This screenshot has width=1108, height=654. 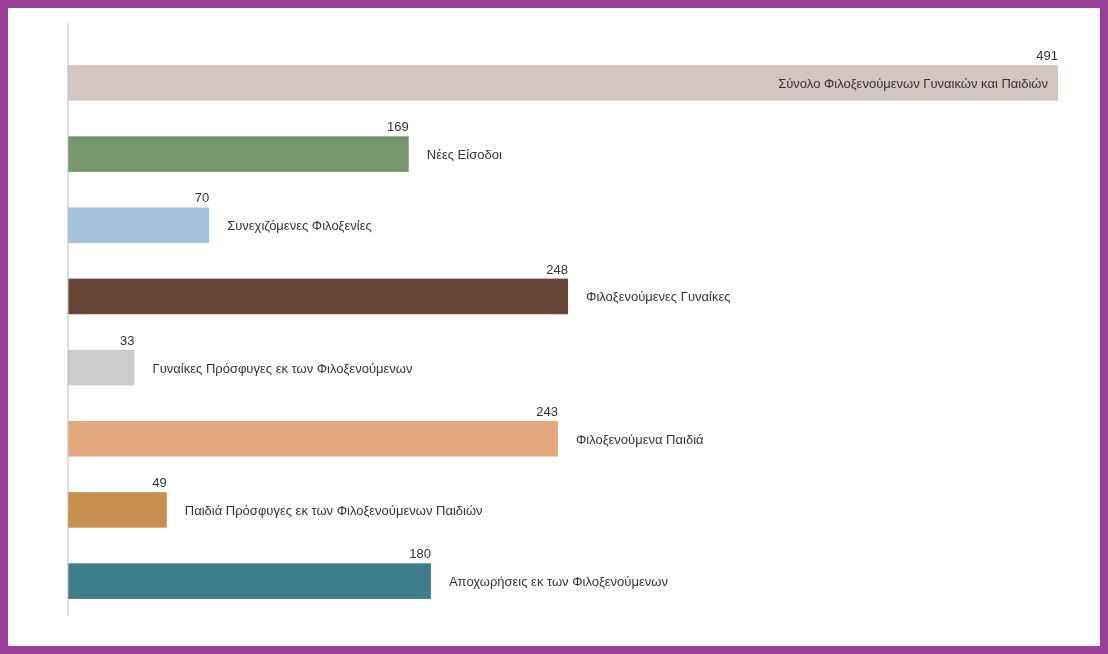 I want to click on y-tick-label: Συνεχιζόμενες Φιλοξενίες, so click(x=299, y=226).